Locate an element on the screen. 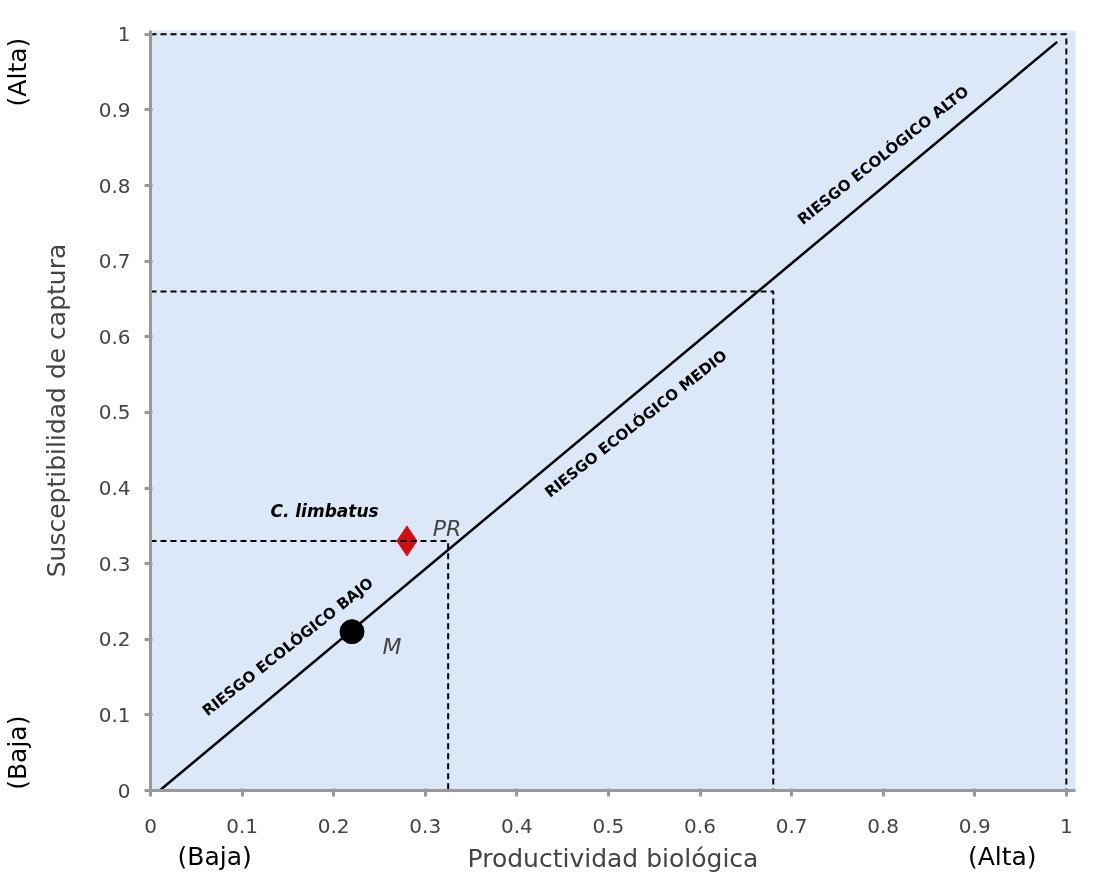  x-tick-label: 0.9 is located at coordinates (974, 825).